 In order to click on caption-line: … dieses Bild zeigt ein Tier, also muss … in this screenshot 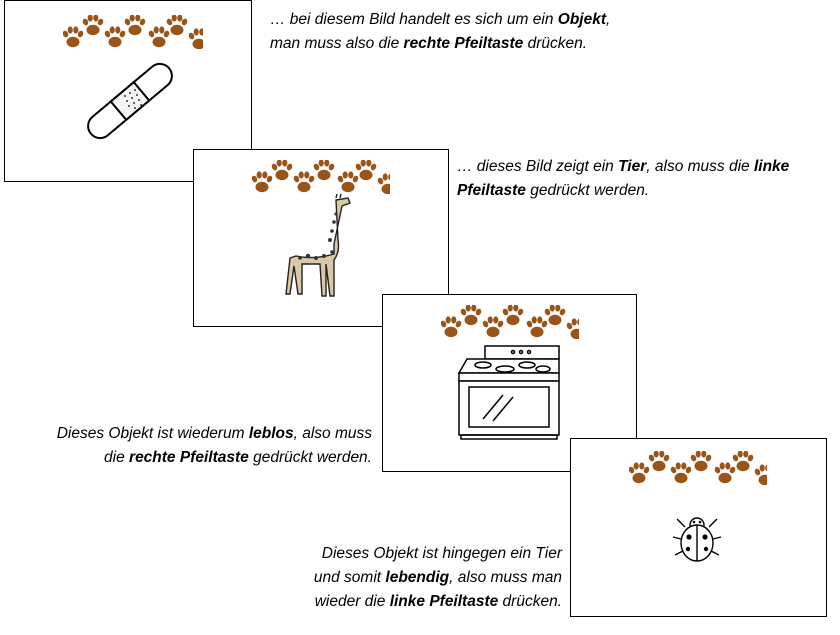, I will do `click(623, 166)`.